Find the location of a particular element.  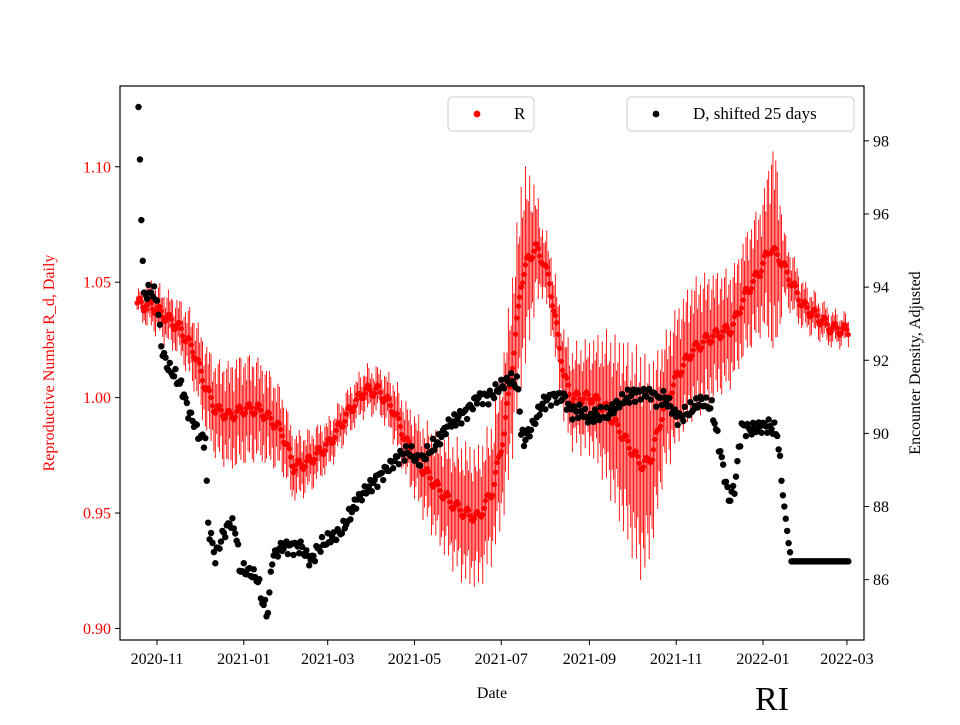

right-y-axis-label: Encounter Density, Adjusted is located at coordinates (915, 362).